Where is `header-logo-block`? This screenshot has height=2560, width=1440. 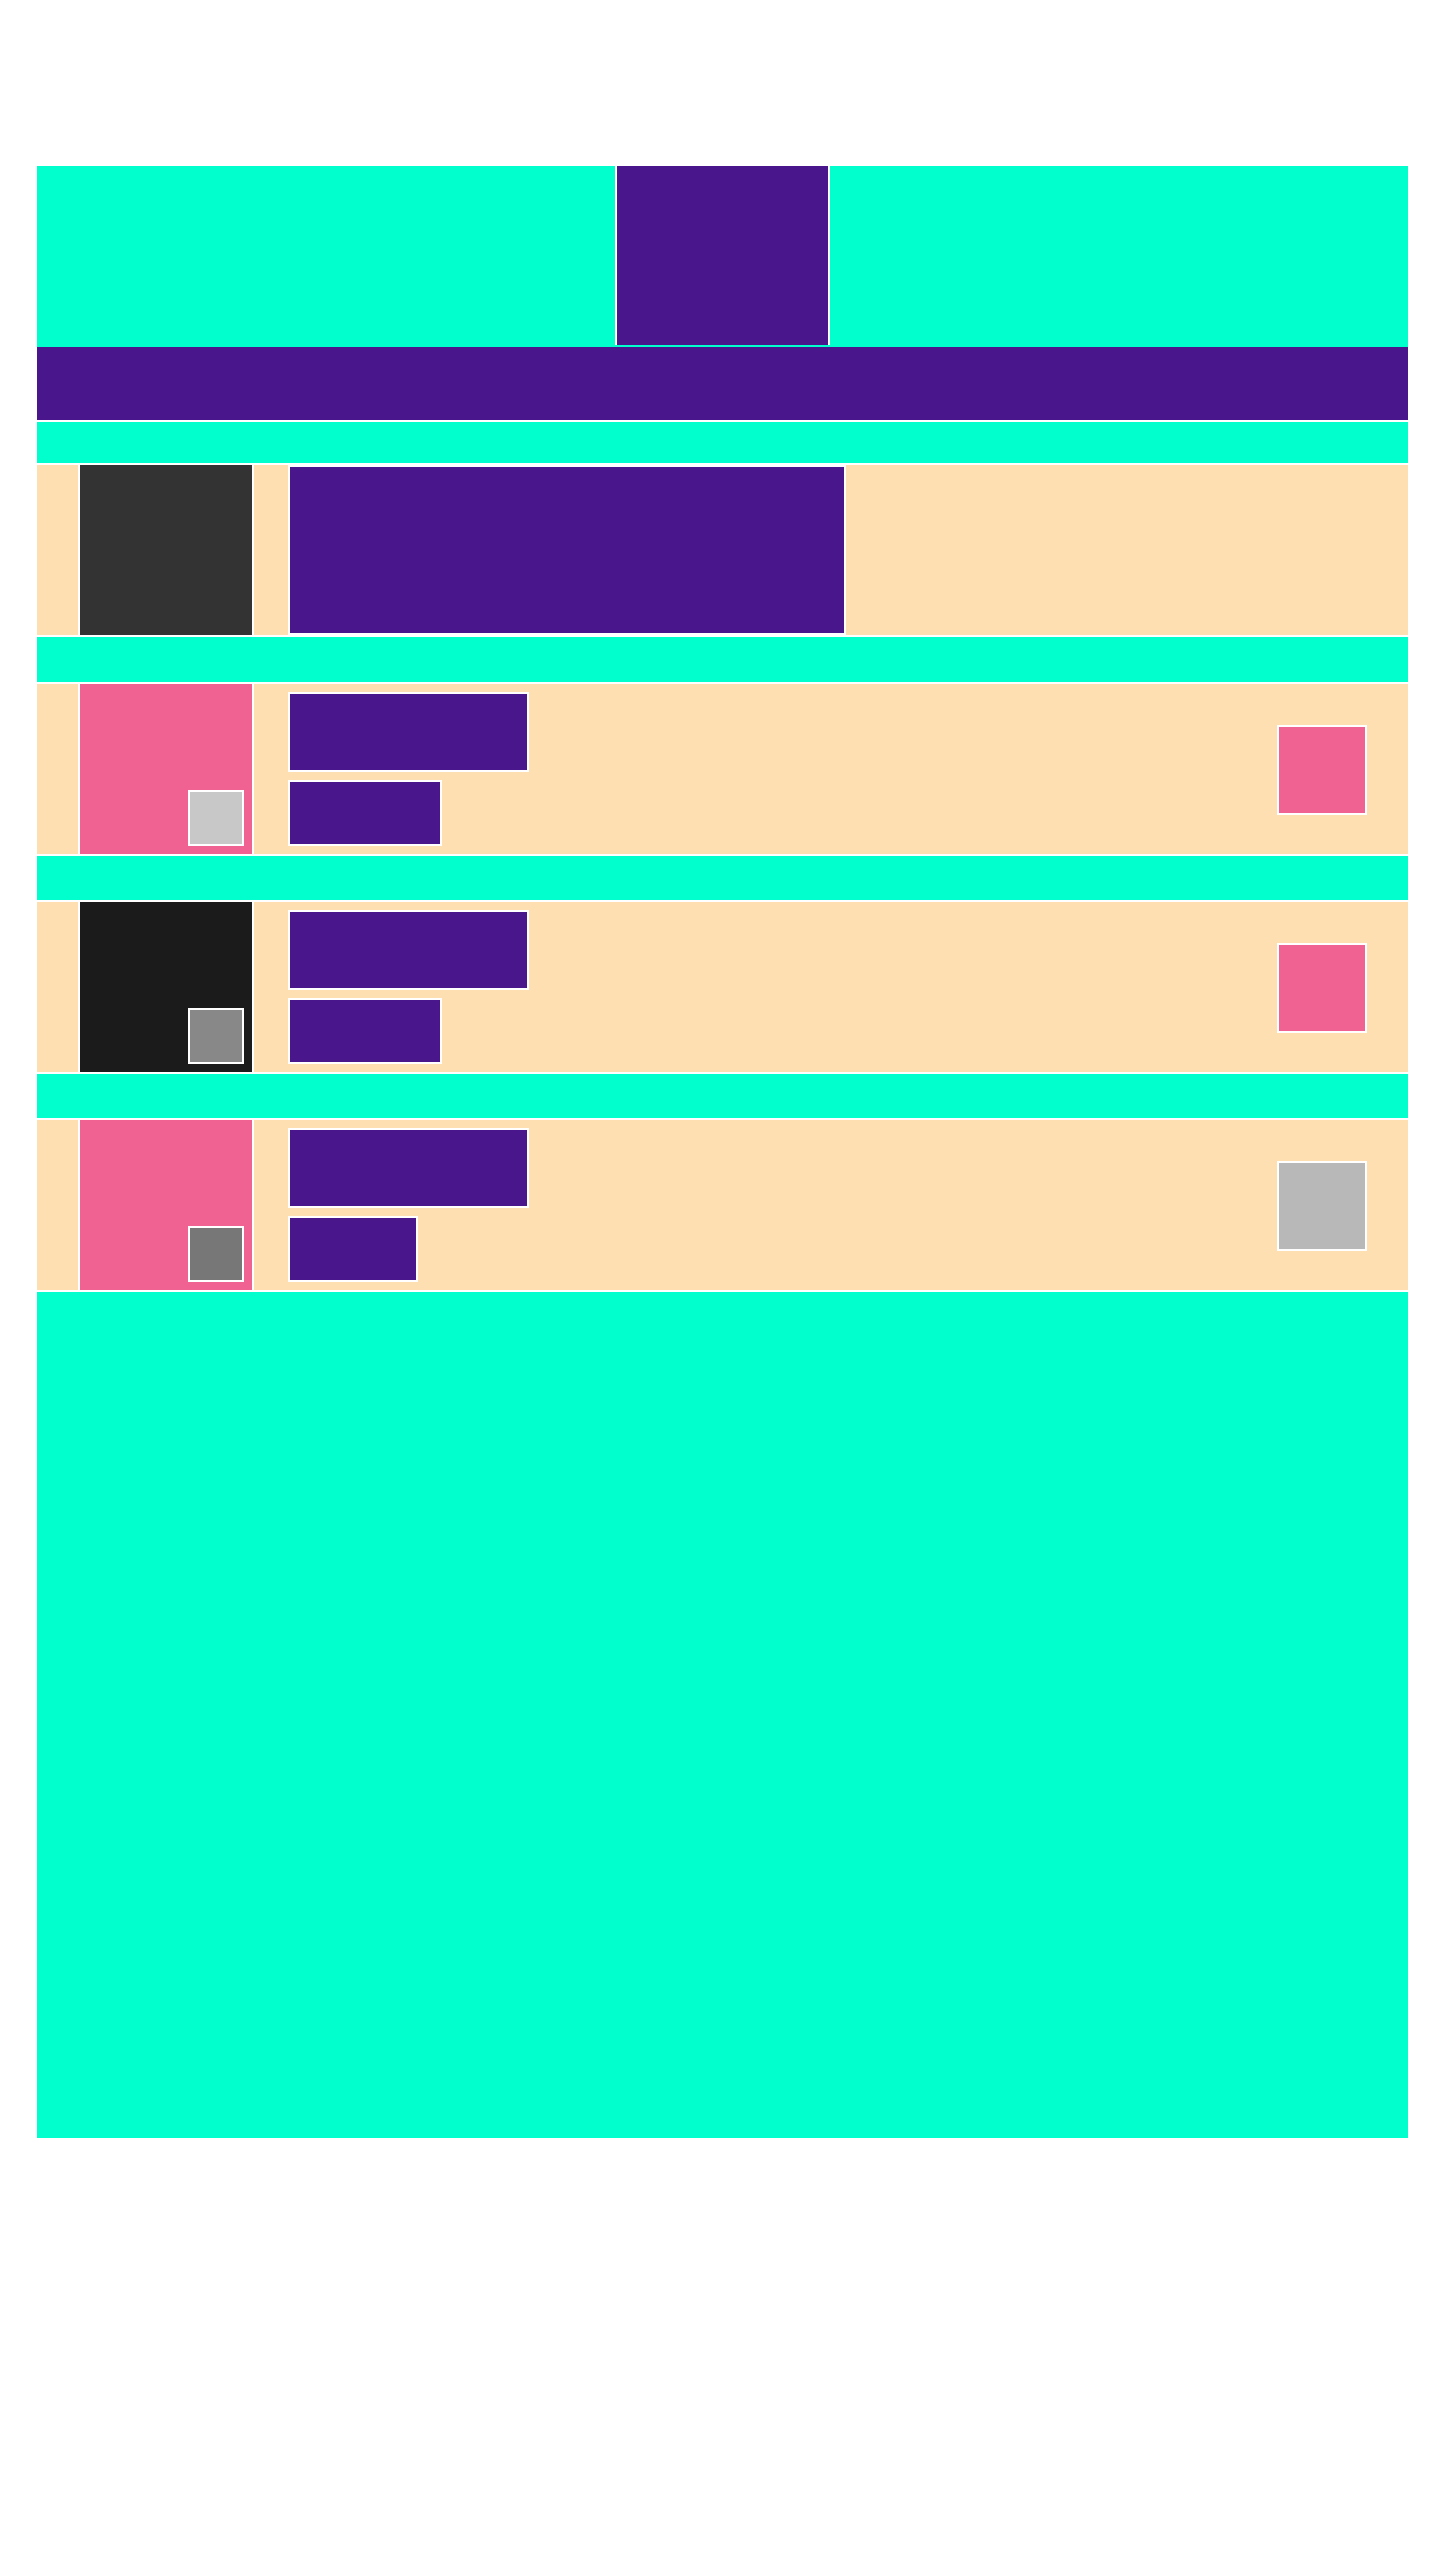
header-logo-block is located at coordinates (722, 255).